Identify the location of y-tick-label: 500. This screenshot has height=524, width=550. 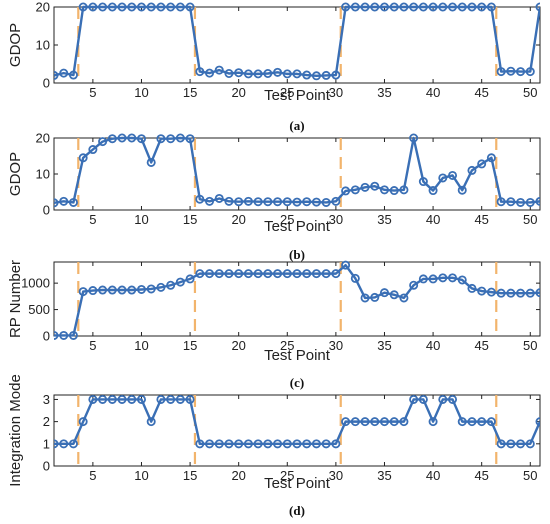
(39, 309).